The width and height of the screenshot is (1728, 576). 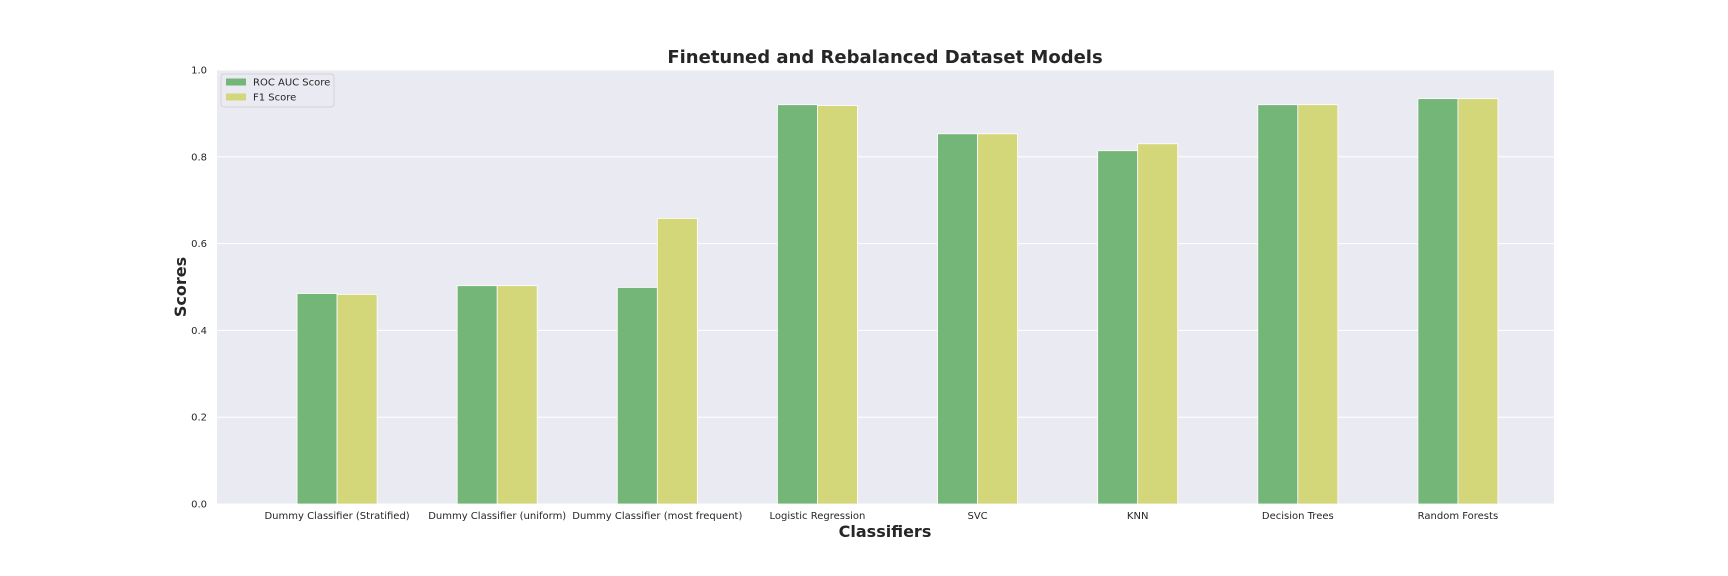 I want to click on y-tick-label: 1.0, so click(x=199, y=71).